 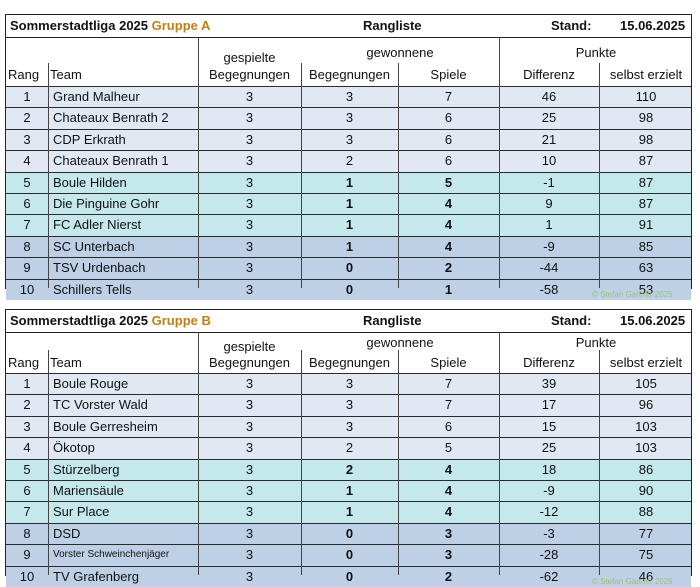 What do you see at coordinates (348, 384) in the screenshot?
I see `table-row: 1 Boule Rouge 3 3 7 39 105` at bounding box center [348, 384].